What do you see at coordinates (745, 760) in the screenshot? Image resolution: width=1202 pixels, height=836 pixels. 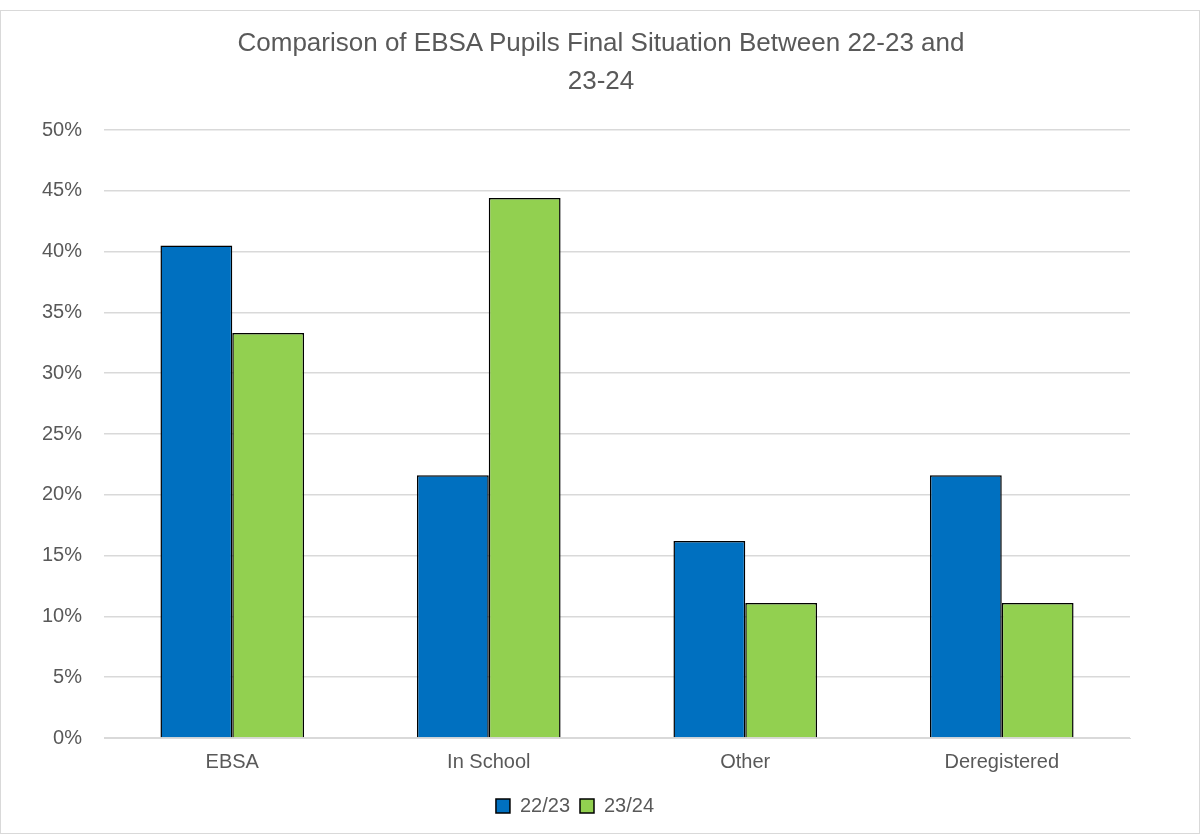 I see `x-tick-label: Other` at bounding box center [745, 760].